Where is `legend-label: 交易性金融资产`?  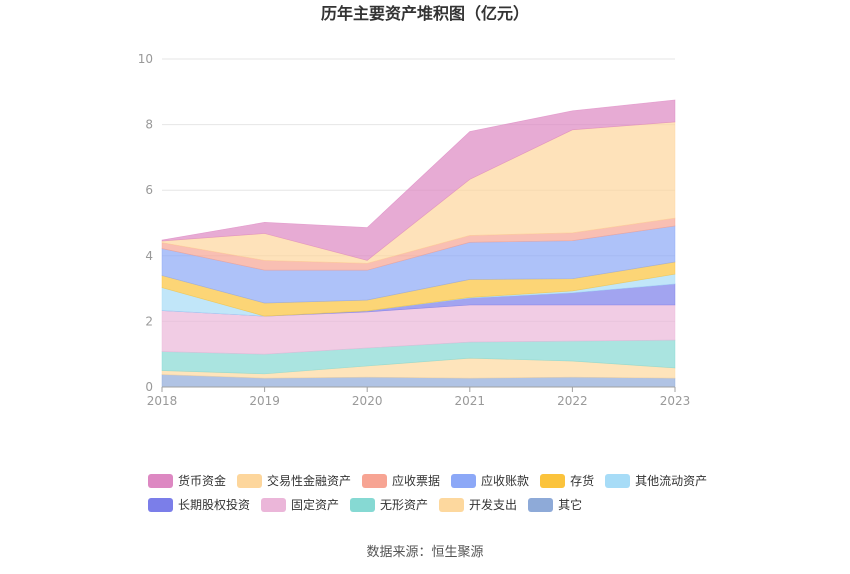
legend-label: 交易性金融资产 is located at coordinates (309, 481).